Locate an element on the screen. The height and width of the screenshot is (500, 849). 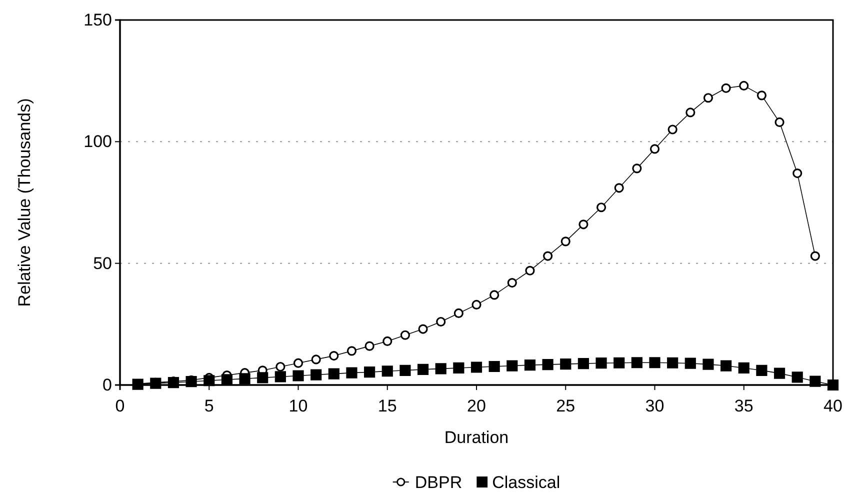
y-tick-label: 0 is located at coordinates (107, 384).